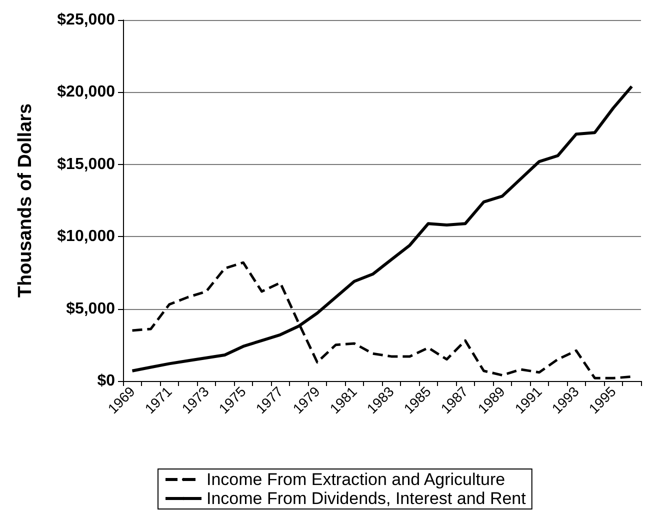 This screenshot has height=521, width=663. Describe the element at coordinates (106, 381) in the screenshot. I see `y-tick-label: $0` at that location.